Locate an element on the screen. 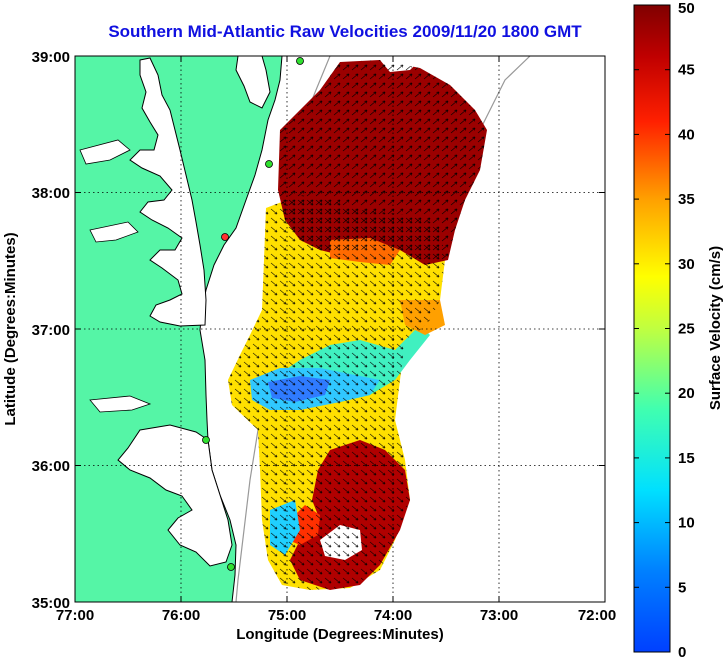 The height and width of the screenshot is (659, 724). colorbar-tick-label: 45 is located at coordinates (686, 70).